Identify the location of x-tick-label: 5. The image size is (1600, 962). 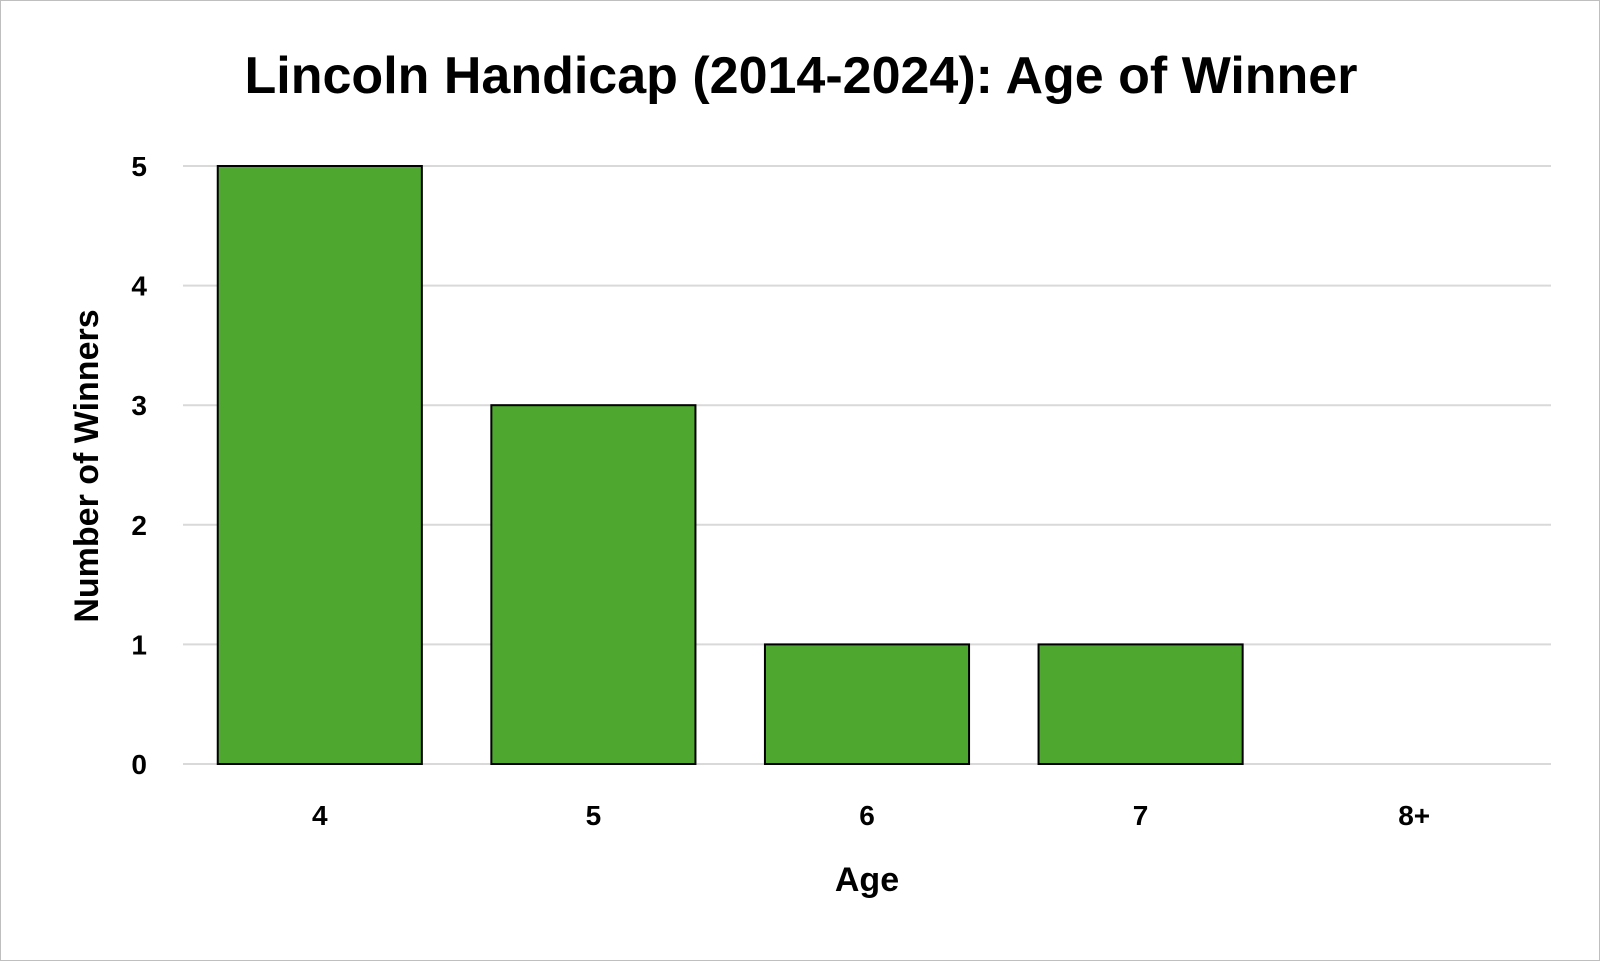
(594, 815).